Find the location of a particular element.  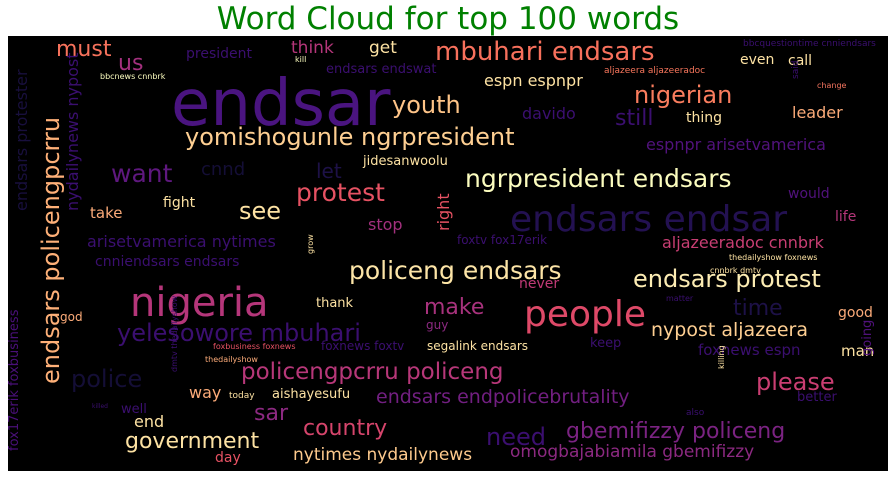

word-cloud-word: please is located at coordinates (795, 382).